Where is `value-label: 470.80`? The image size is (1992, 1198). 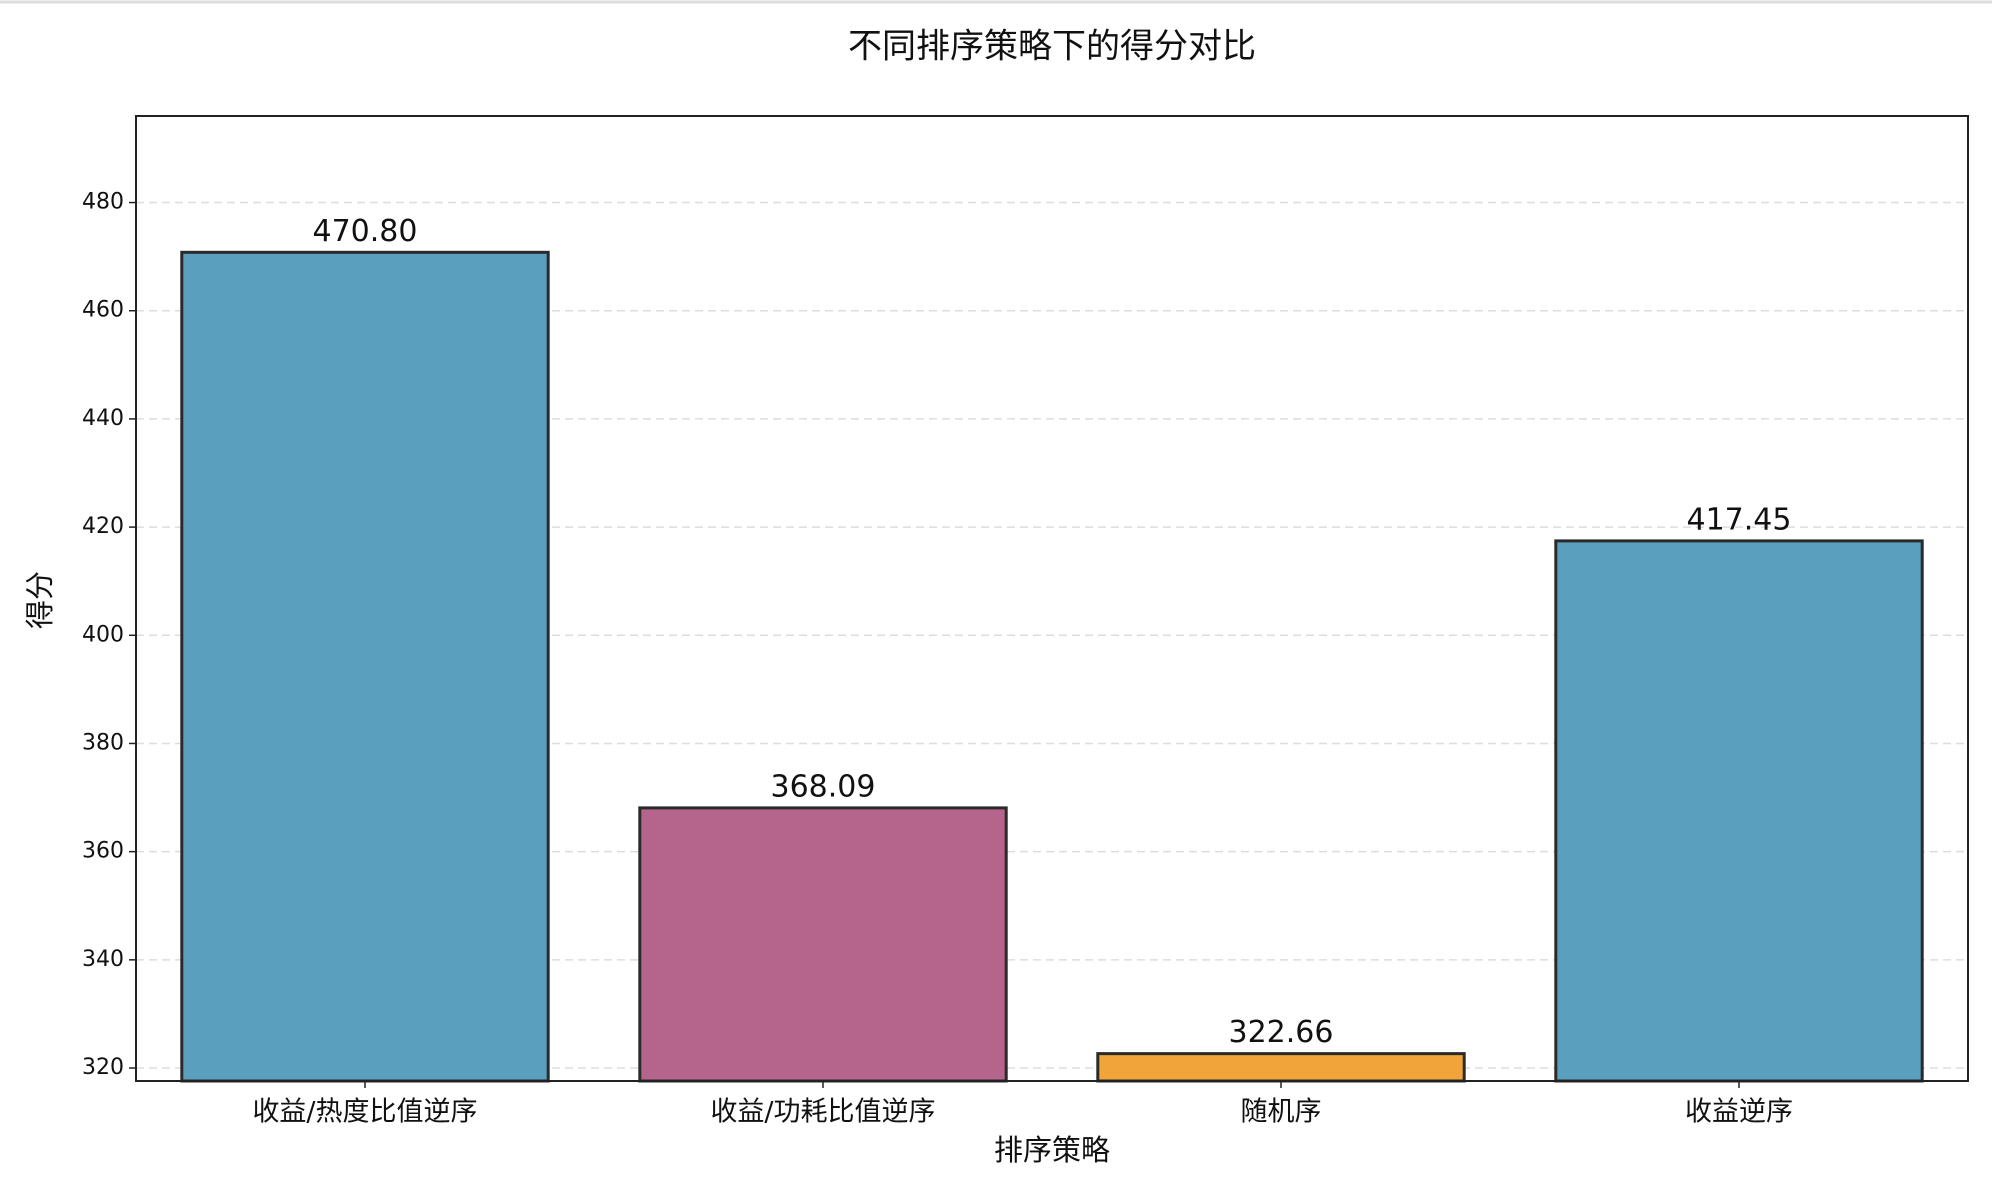 value-label: 470.80 is located at coordinates (365, 231).